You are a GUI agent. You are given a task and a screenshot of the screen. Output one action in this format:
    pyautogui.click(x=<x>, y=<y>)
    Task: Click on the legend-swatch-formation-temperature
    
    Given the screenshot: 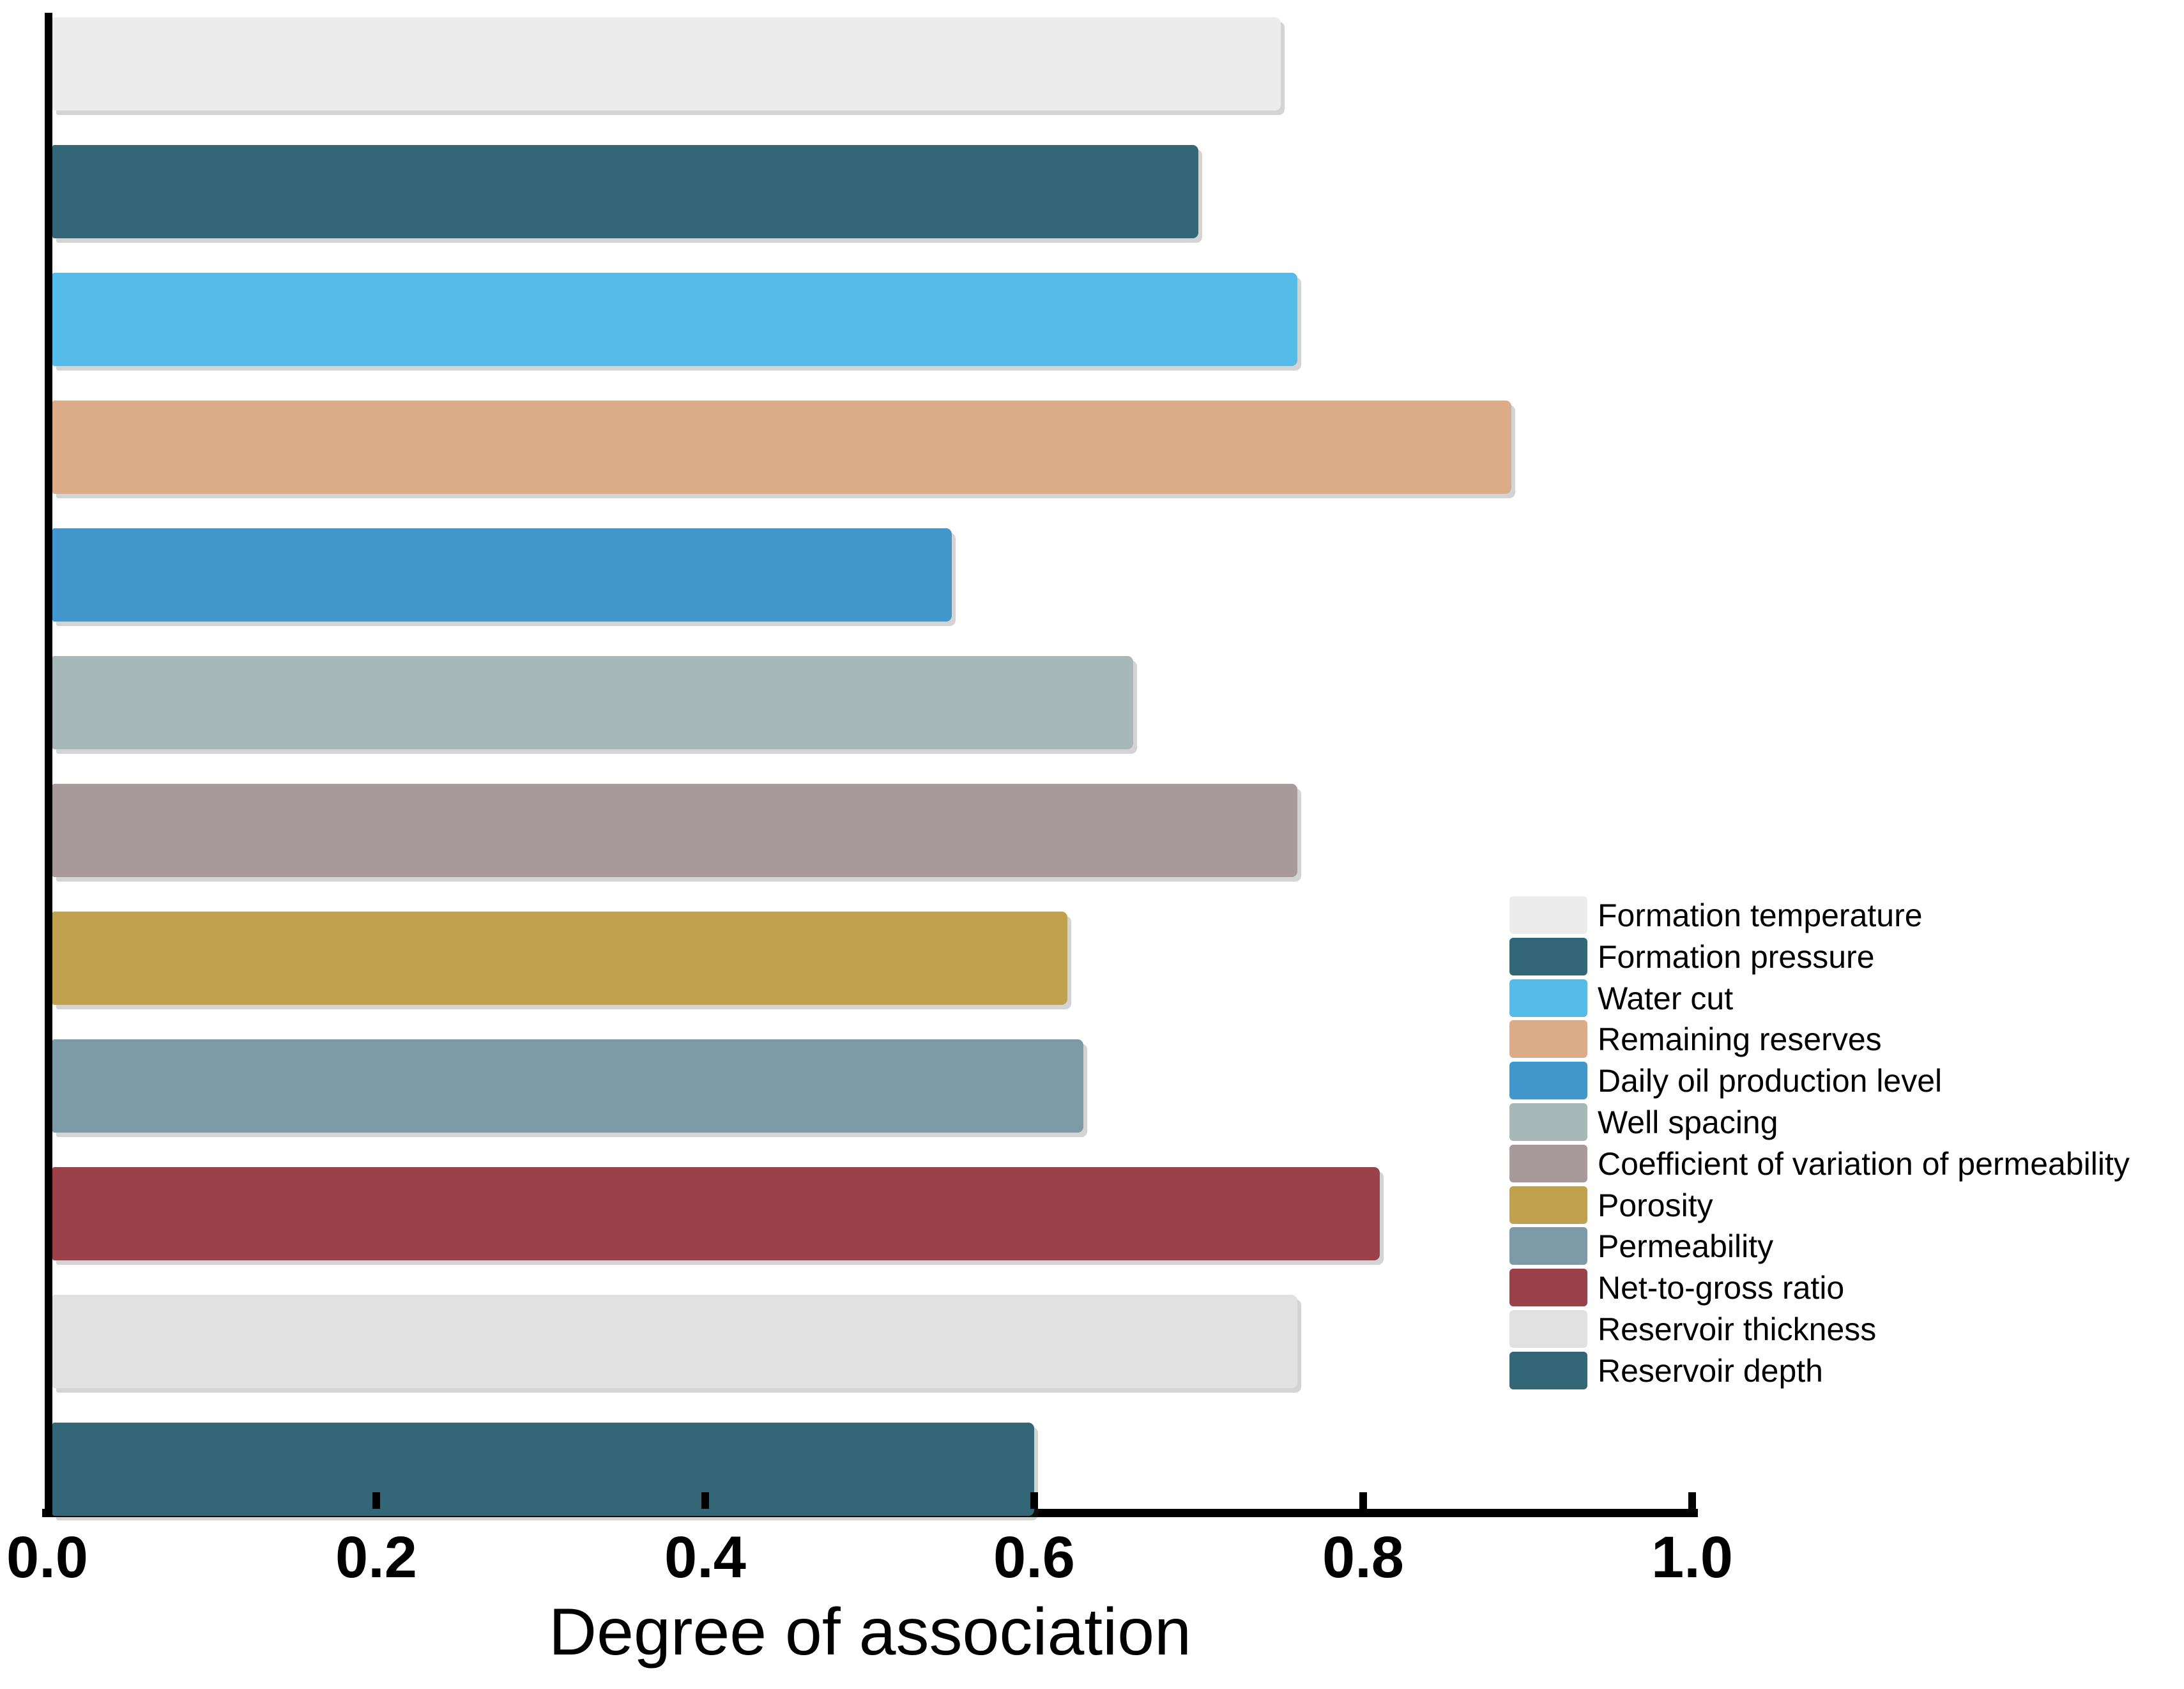 What is the action you would take?
    pyautogui.click(x=1548, y=915)
    